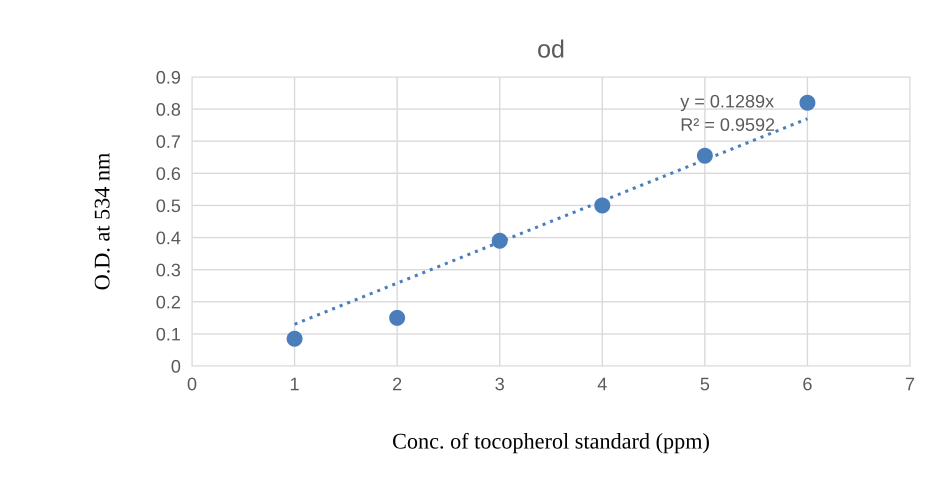  I want to click on y-tick-label: 0.6, so click(168, 173).